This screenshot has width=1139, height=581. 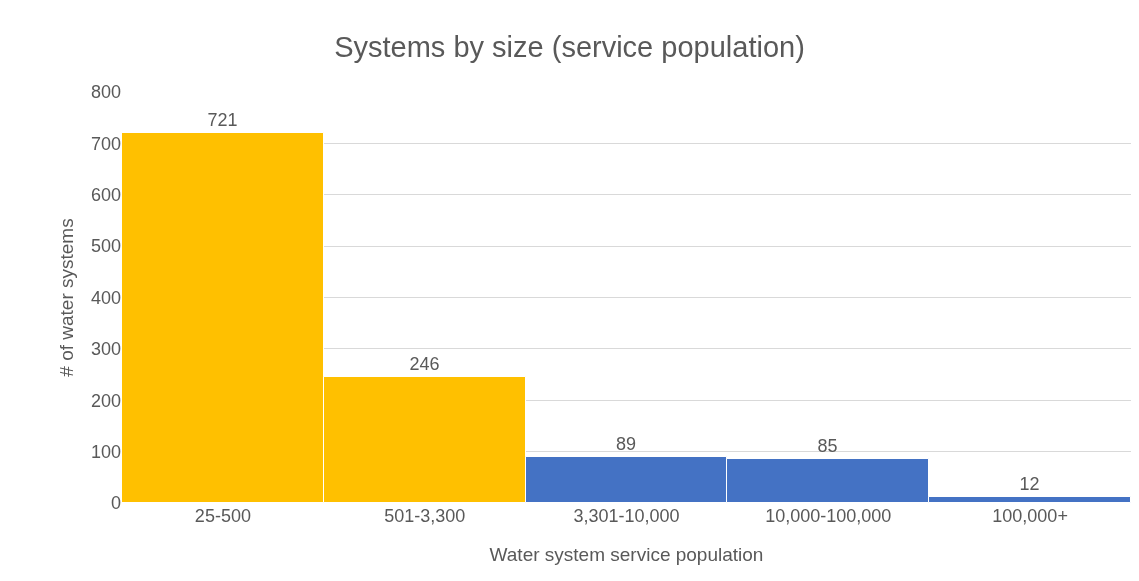 I want to click on data-label: 89, so click(x=626, y=443).